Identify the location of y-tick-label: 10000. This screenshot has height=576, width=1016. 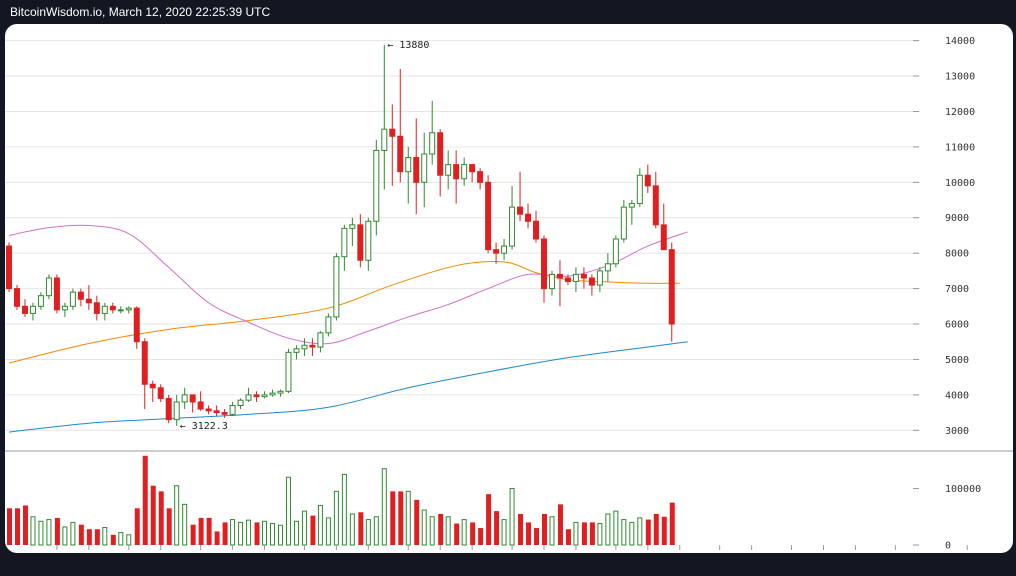
(960, 183).